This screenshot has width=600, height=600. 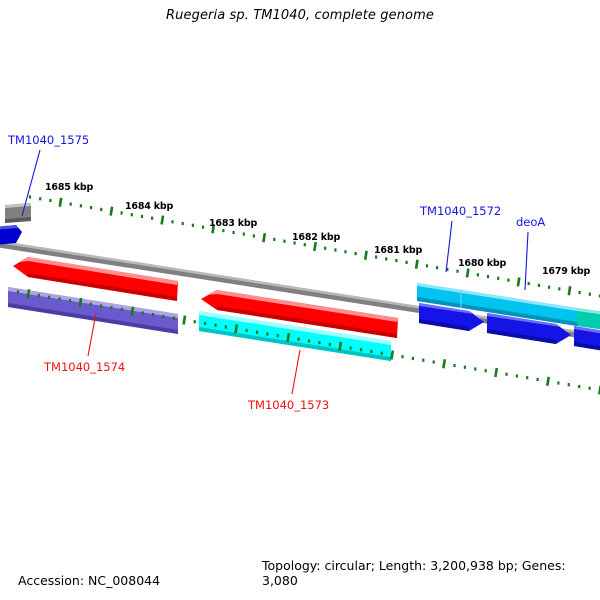 What do you see at coordinates (289, 405) in the screenshot?
I see `gene-label-TM1040_1573: TM1040_1573` at bounding box center [289, 405].